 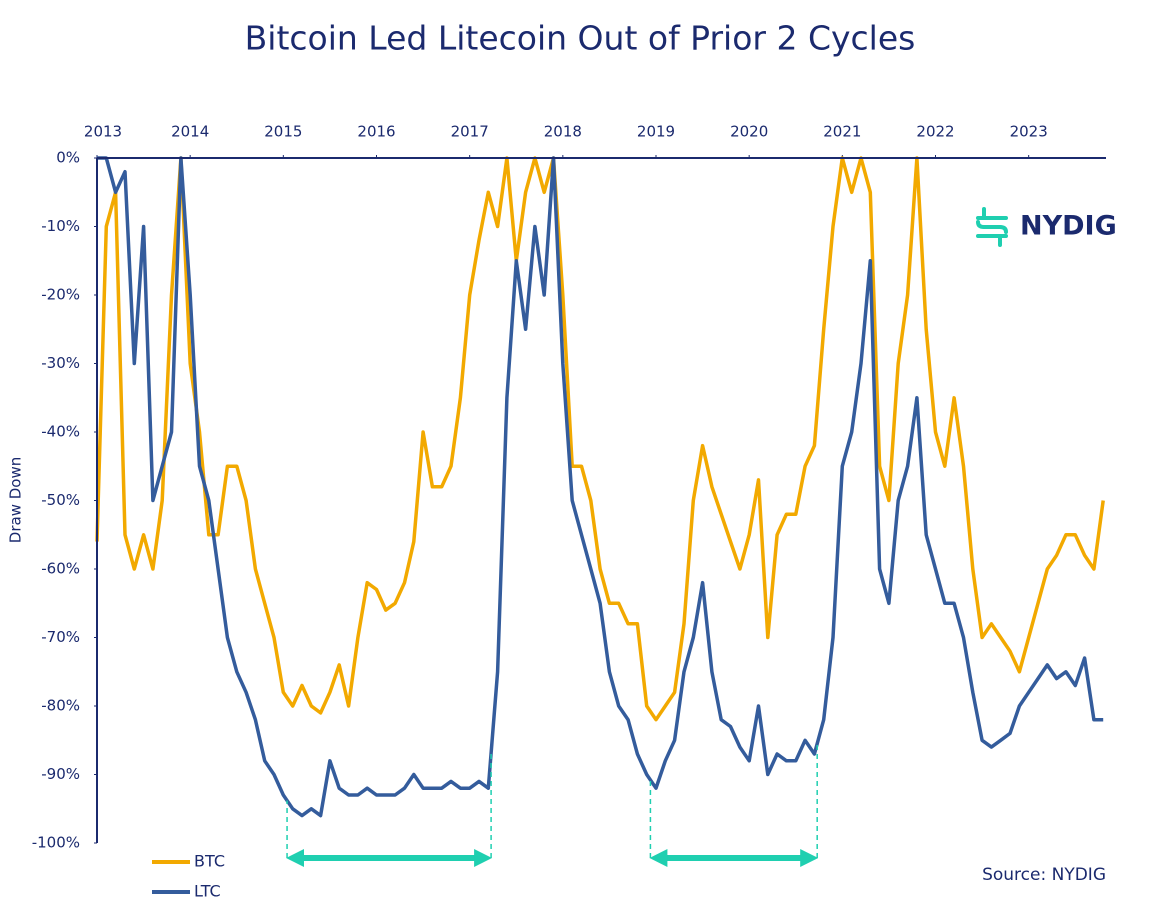 What do you see at coordinates (16, 500) in the screenshot?
I see `y-axis-label: Draw Down` at bounding box center [16, 500].